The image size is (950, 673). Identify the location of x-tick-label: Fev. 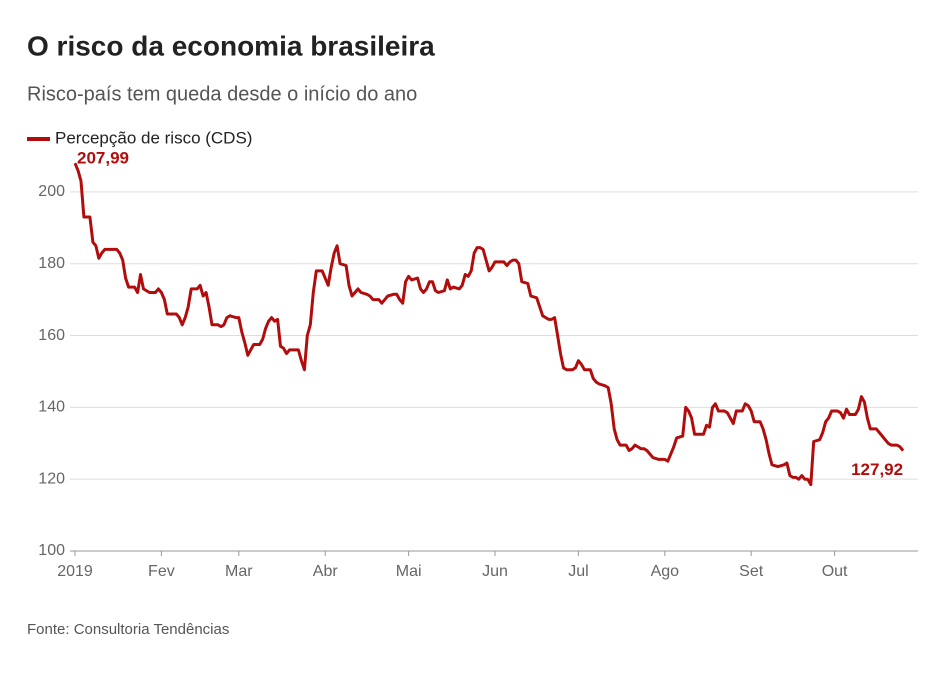
(161, 571).